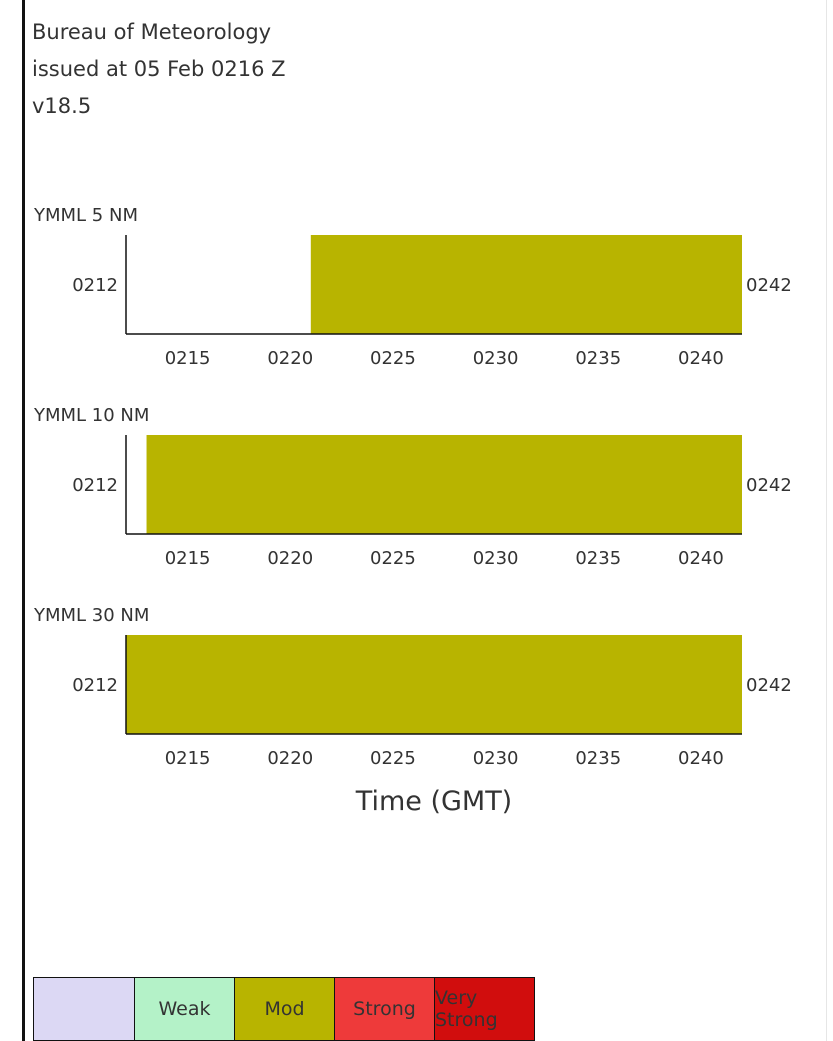  I want to click on intensity-legend: Weak Mod Strong Very Strong, so click(284, 1009).